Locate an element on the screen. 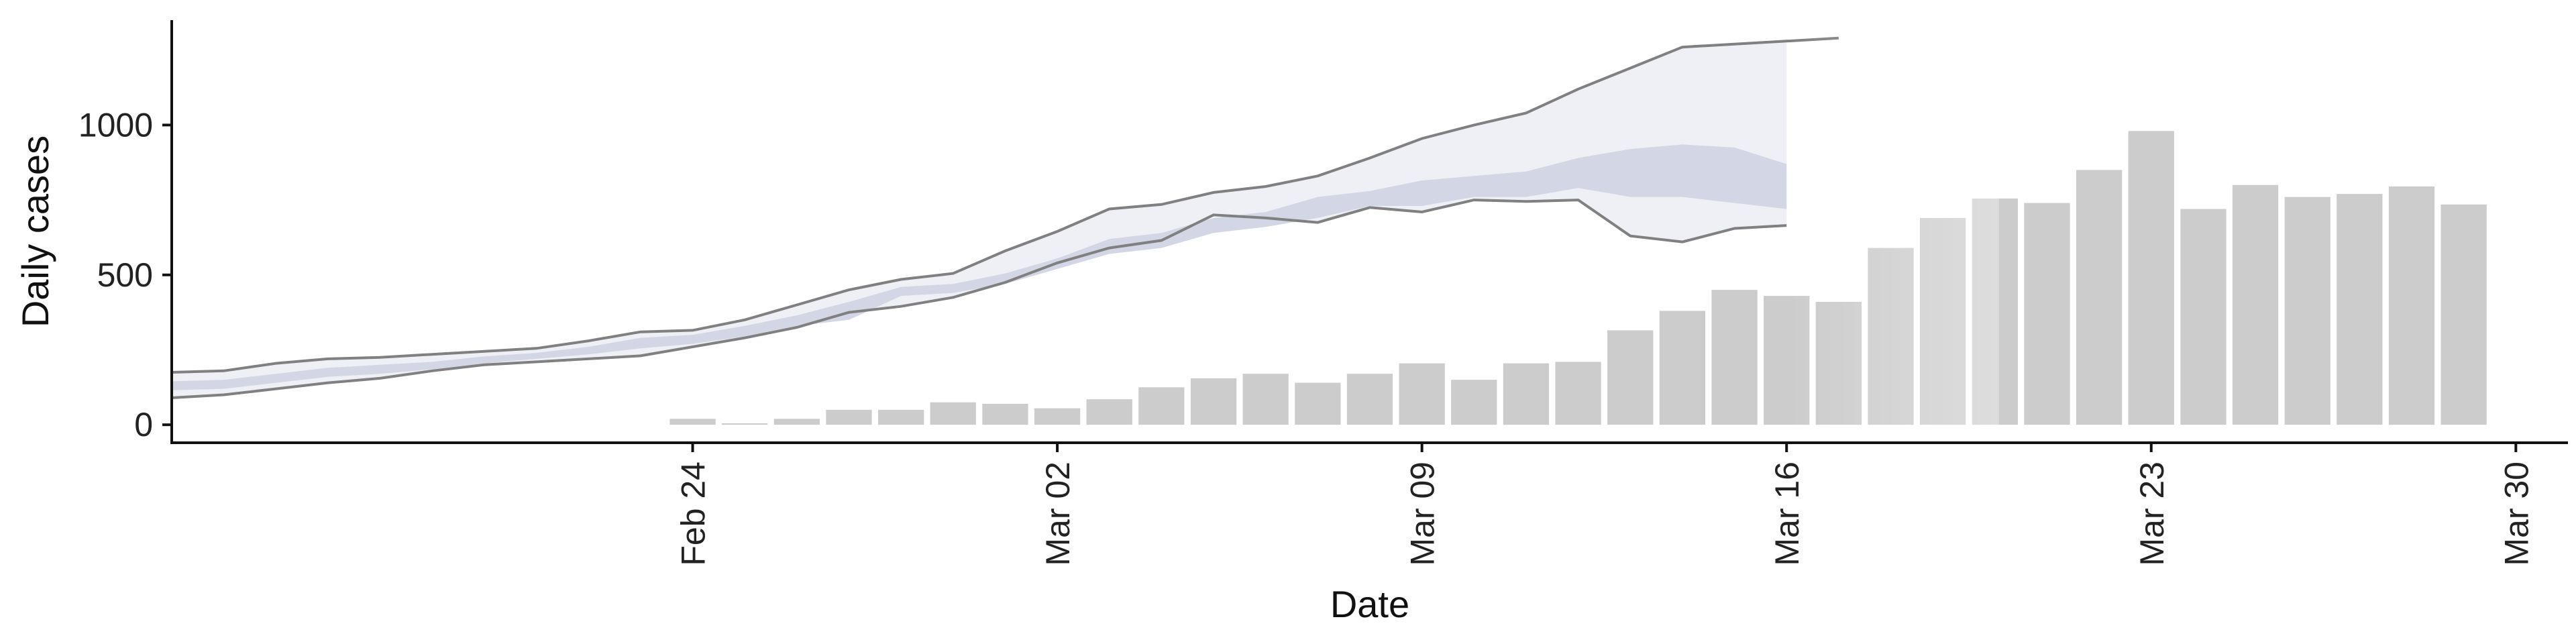 The width and height of the screenshot is (2576, 644). x-tick-label-2020-03-23: Mar 23 is located at coordinates (2152, 514).